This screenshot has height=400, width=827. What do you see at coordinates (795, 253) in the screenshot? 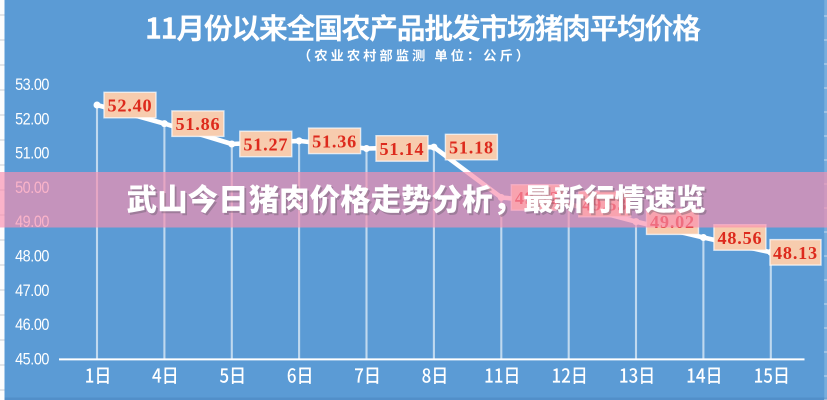
I see `svg-text: 48.13` at bounding box center [795, 253].